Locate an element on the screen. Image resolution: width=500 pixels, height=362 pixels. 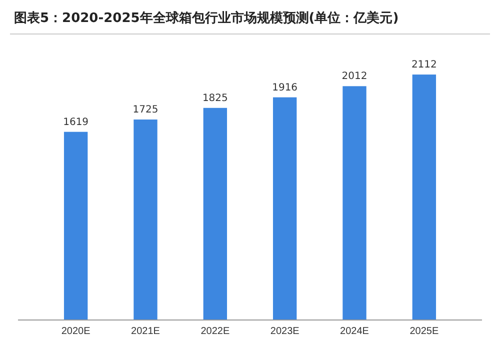
data-label: 1725 is located at coordinates (145, 110).